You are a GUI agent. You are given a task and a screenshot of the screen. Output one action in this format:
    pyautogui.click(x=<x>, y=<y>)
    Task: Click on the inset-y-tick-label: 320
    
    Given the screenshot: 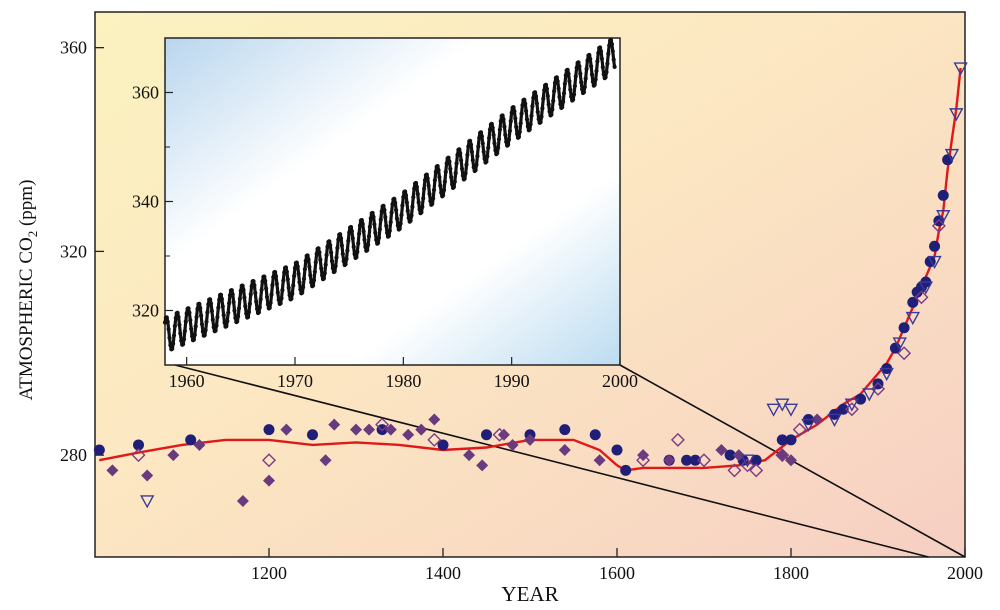 What is the action you would take?
    pyautogui.click(x=145, y=311)
    